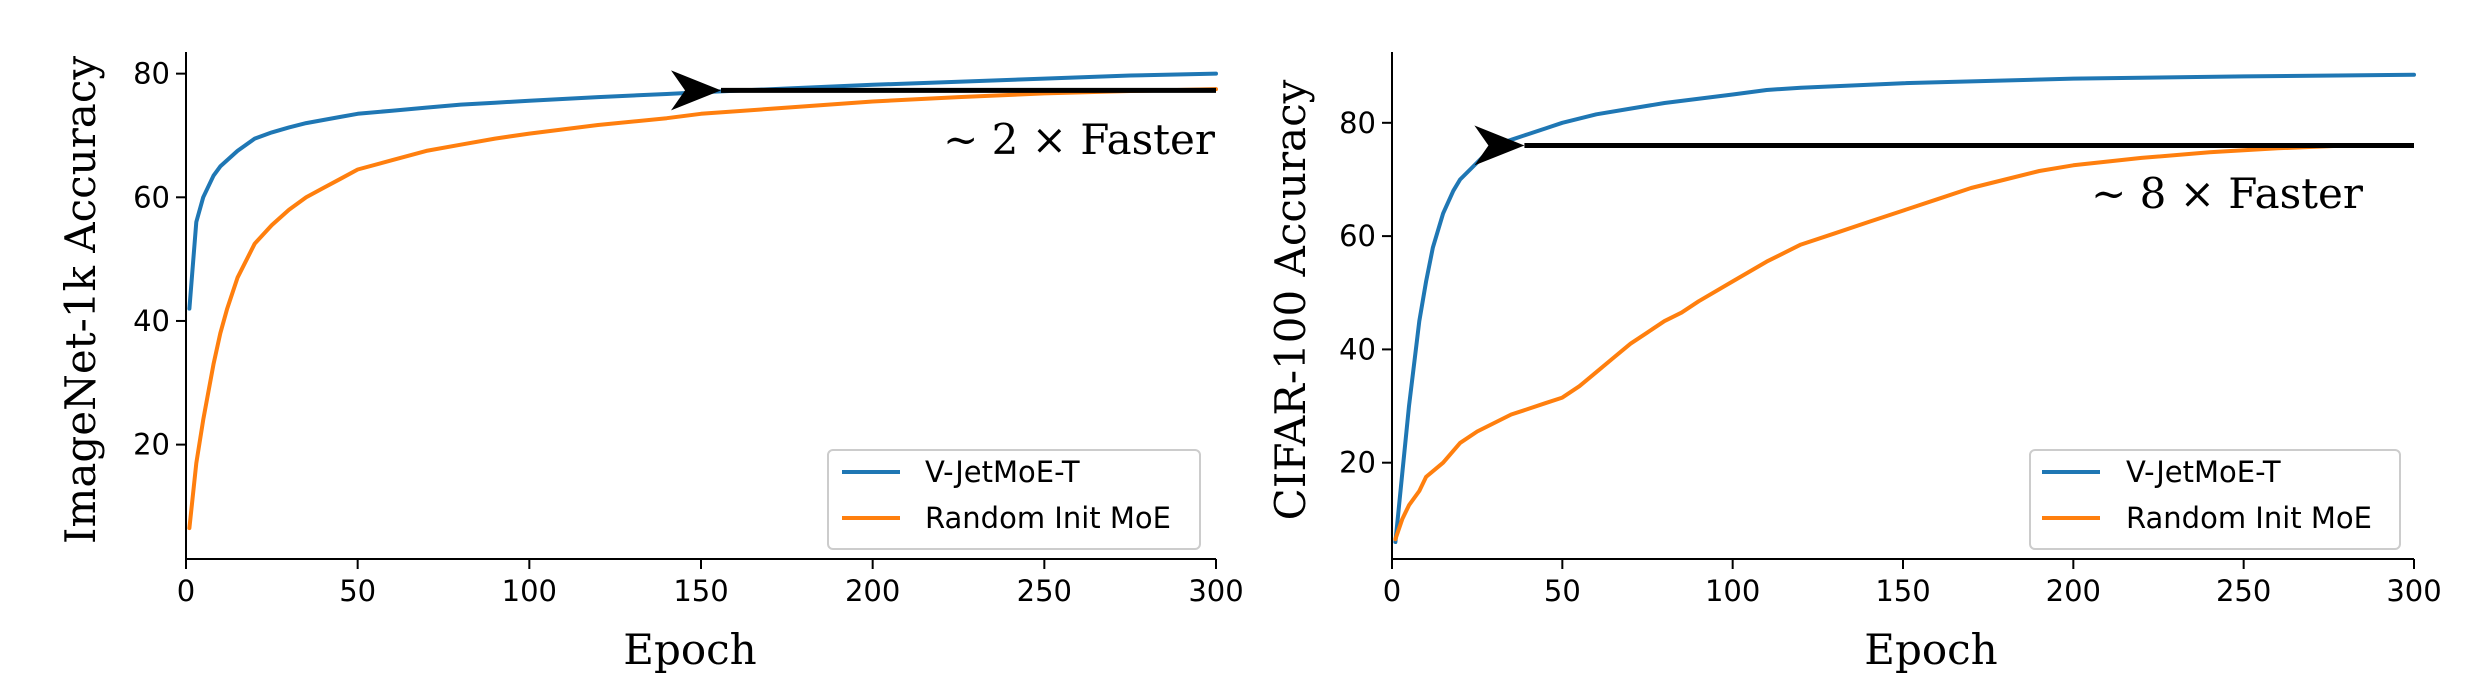 Image resolution: width=2475 pixels, height=700 pixels. What do you see at coordinates (1079, 139) in the screenshot?
I see `annotation-text: ∼ 2 × Faster` at bounding box center [1079, 139].